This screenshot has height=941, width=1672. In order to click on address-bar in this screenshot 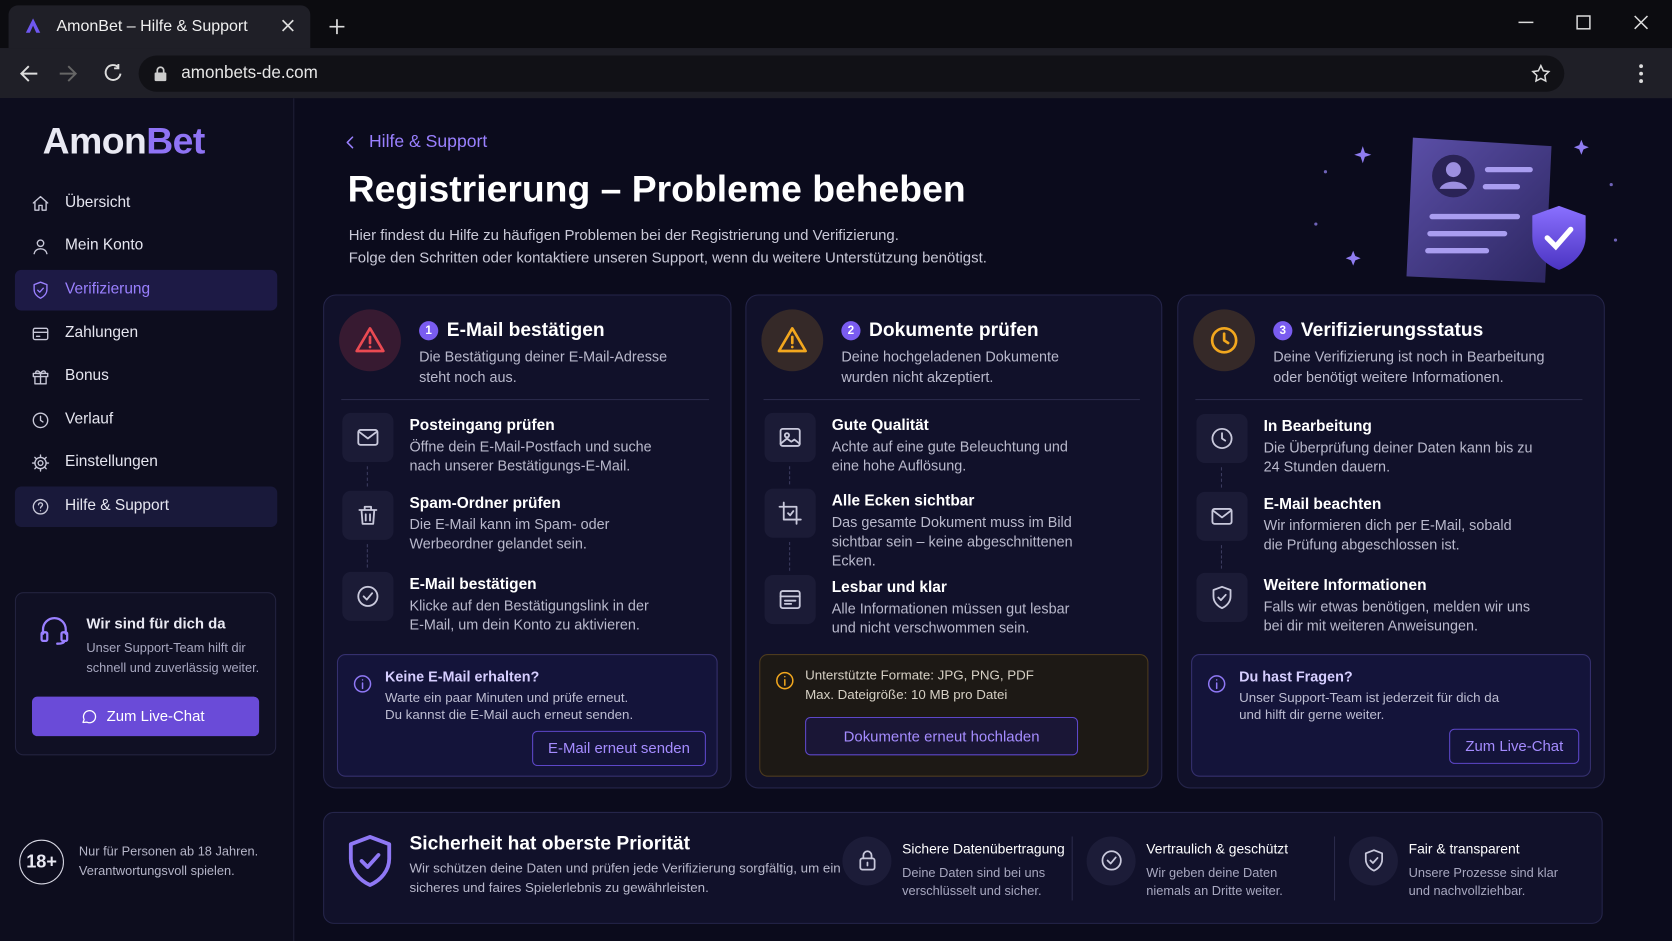, I will do `click(851, 73)`.